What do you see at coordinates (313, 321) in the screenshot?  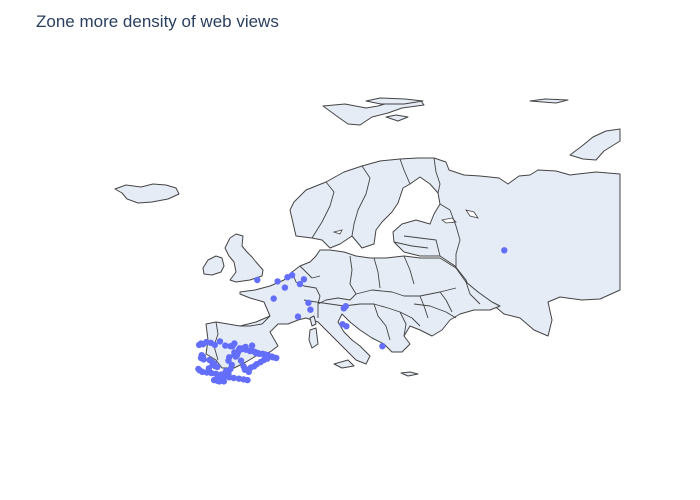 I see `corsica` at bounding box center [313, 321].